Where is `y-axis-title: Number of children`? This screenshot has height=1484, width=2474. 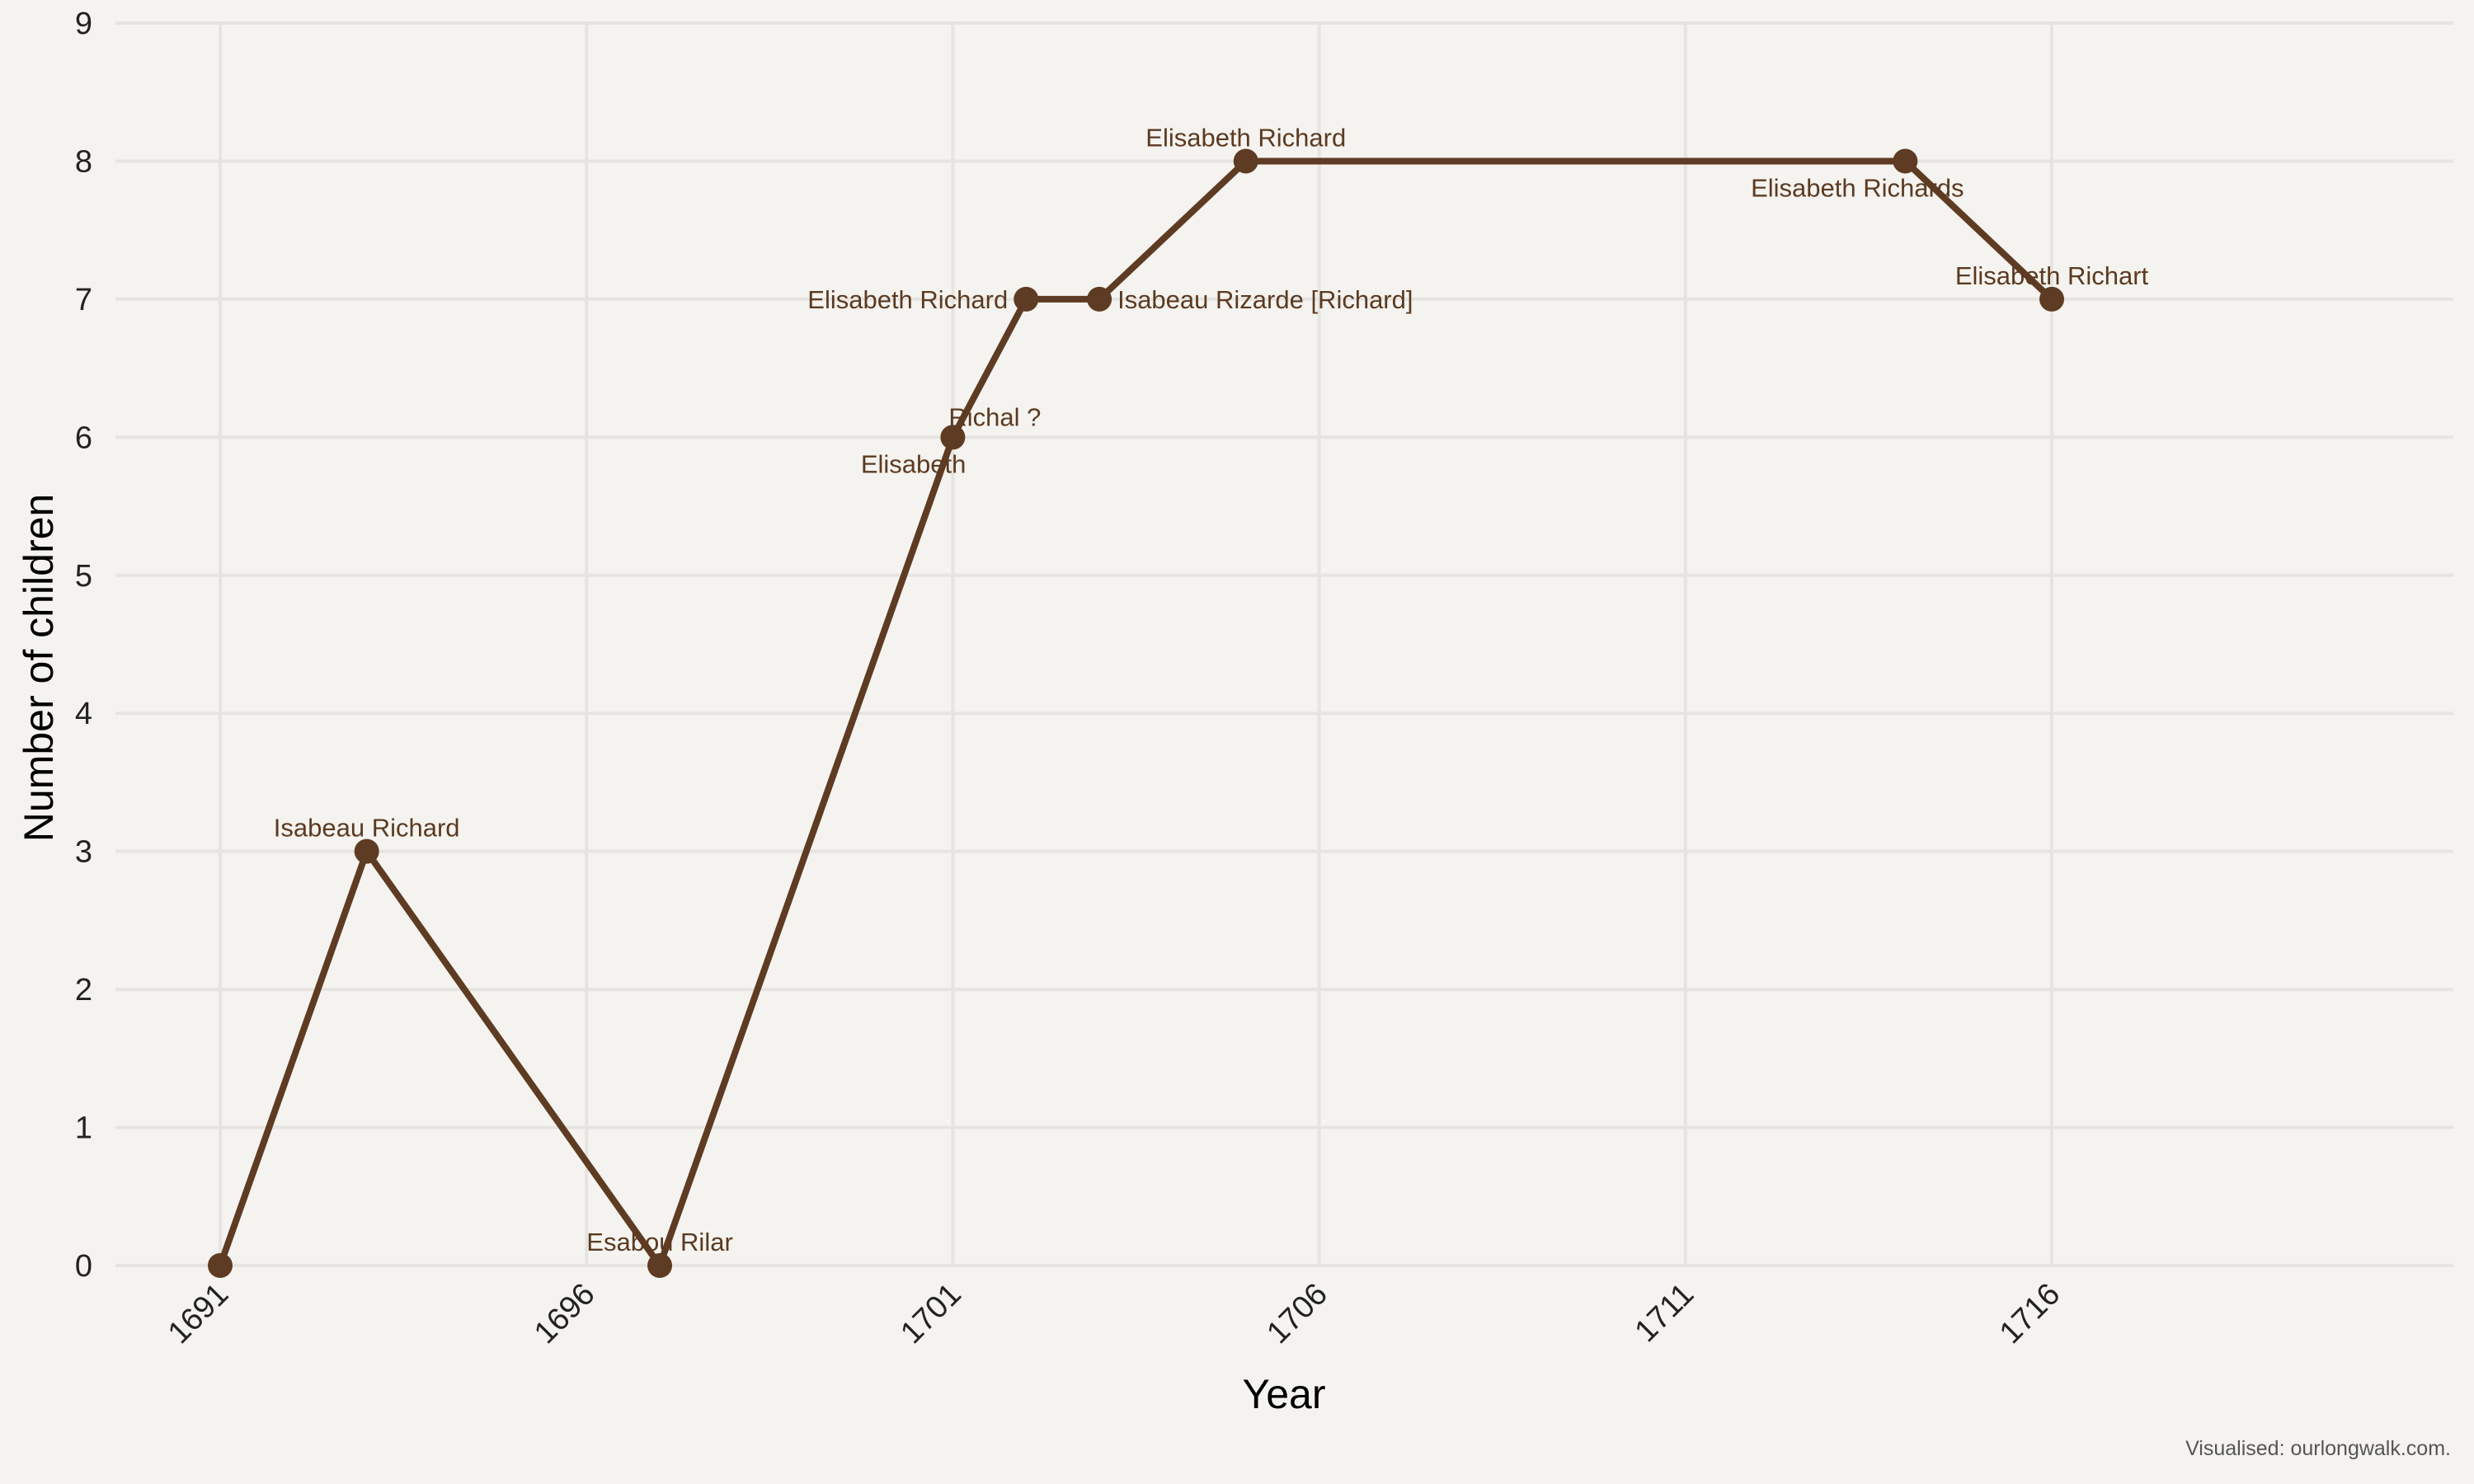
y-axis-title: Number of children is located at coordinates (39, 668).